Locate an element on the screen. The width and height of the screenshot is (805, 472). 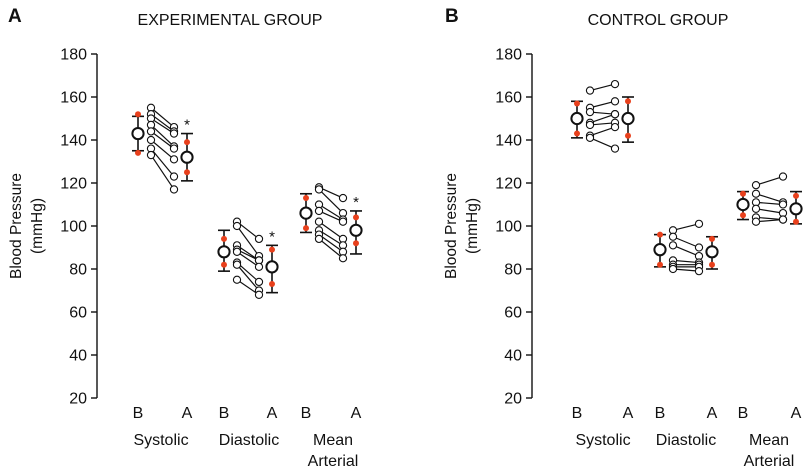
panel-a-group-3-label-line2: Arterial is located at coordinates (333, 461).